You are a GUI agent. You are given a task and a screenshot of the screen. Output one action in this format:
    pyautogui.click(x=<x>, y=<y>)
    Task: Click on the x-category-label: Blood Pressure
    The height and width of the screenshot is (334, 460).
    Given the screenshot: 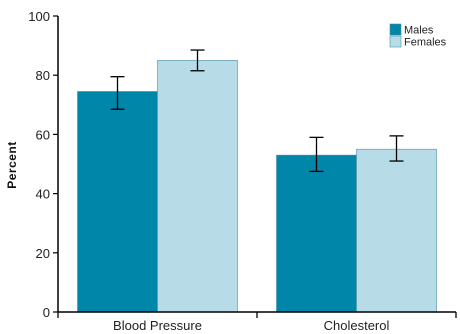 What is the action you would take?
    pyautogui.click(x=157, y=325)
    